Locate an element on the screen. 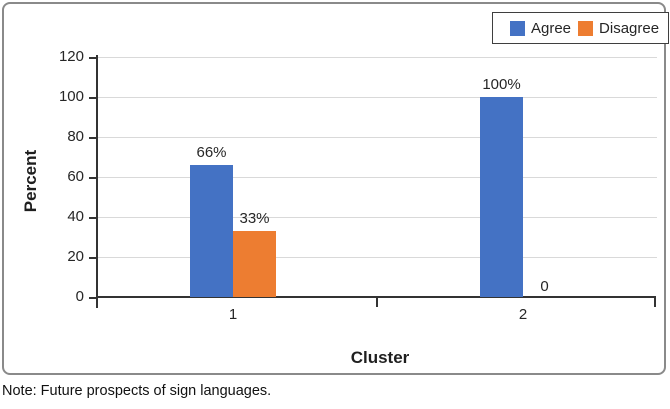 Image resolution: width=670 pixels, height=409 pixels. data-label-agree-cluster-1: 66% is located at coordinates (211, 152).